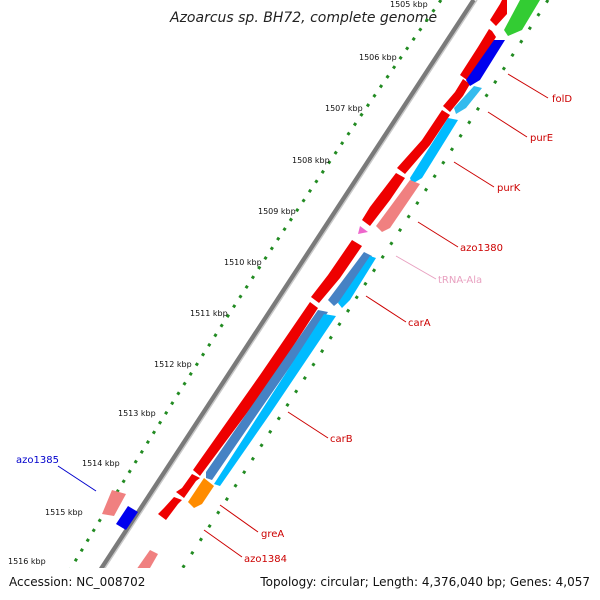  I want to click on gene-greA, so click(201, 493).